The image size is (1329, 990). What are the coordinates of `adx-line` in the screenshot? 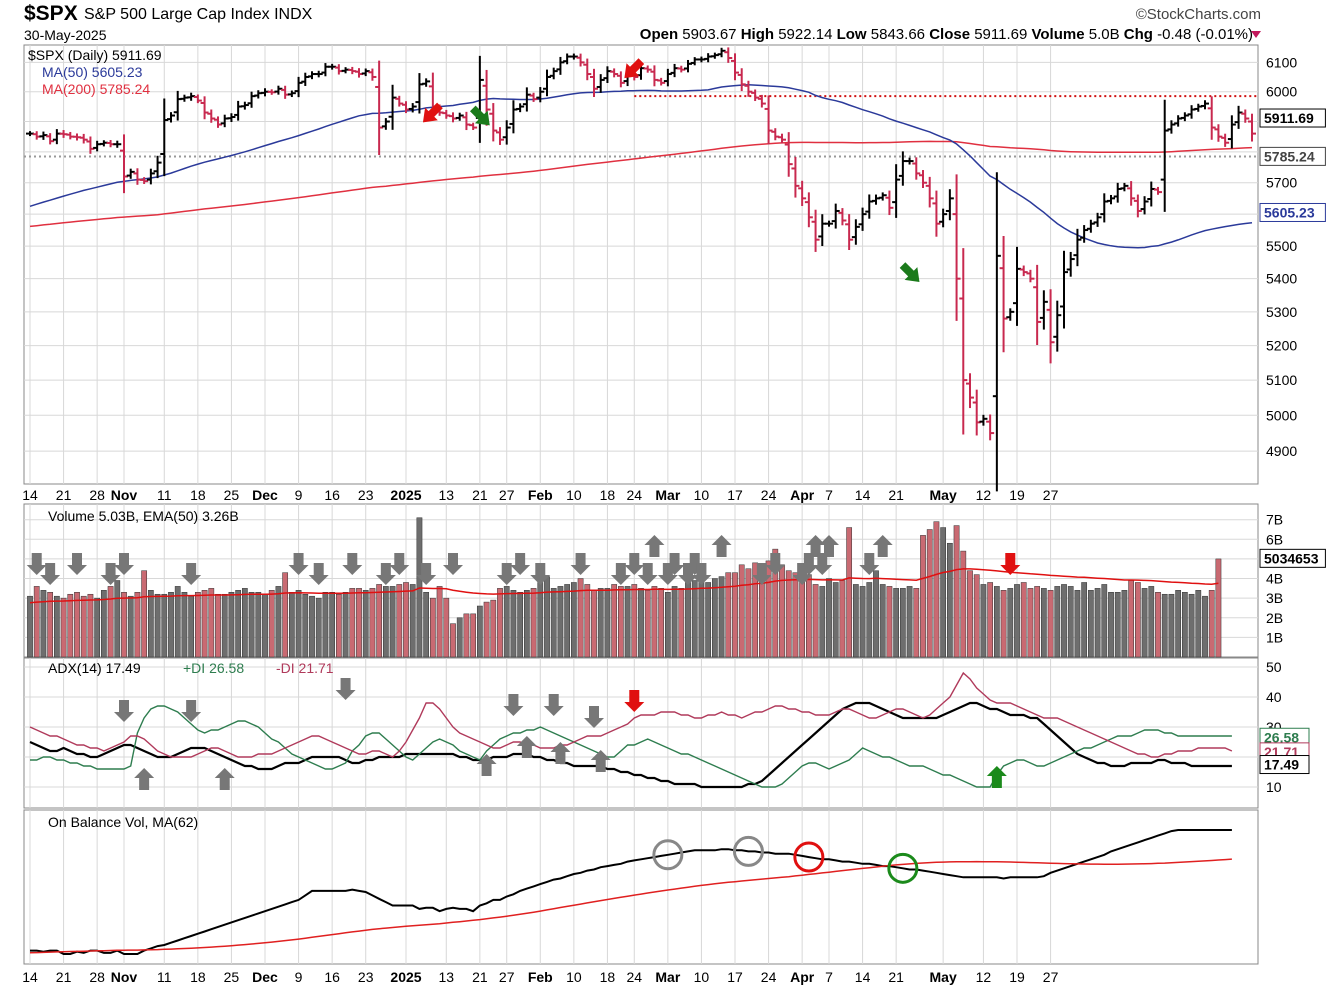 It's located at (630, 745).